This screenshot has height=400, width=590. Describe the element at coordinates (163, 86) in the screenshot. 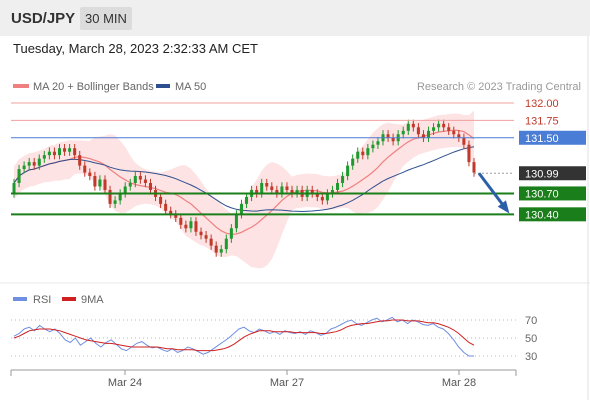

I see `ma50-legend-swatch` at that location.